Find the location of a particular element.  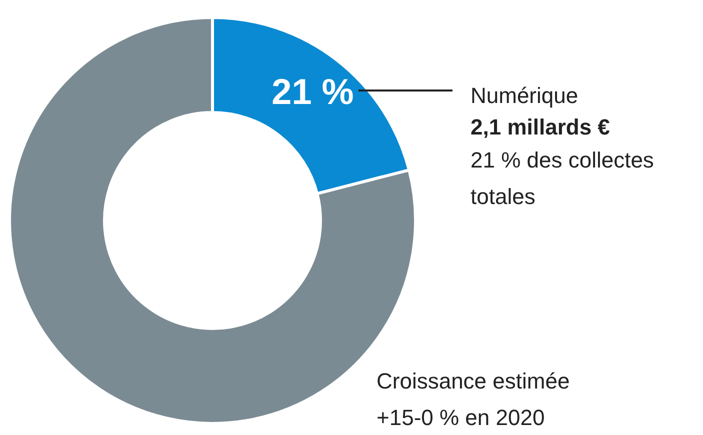

data-label: 21 % is located at coordinates (313, 91).